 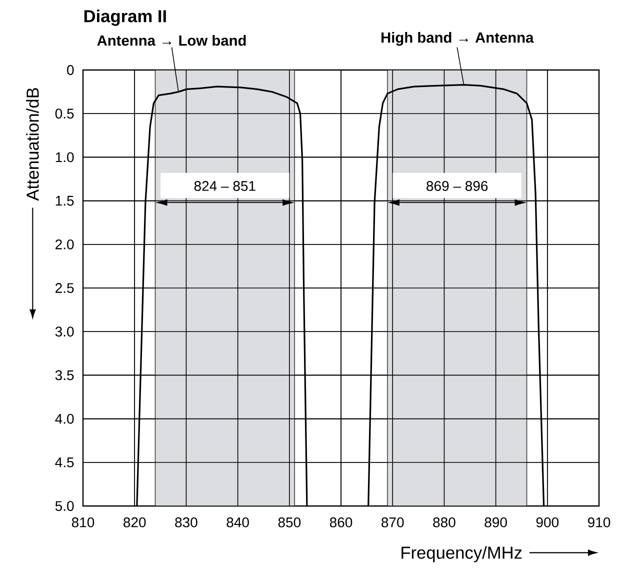 What do you see at coordinates (171, 40) in the screenshot?
I see `text: Antenna → Low band` at bounding box center [171, 40].